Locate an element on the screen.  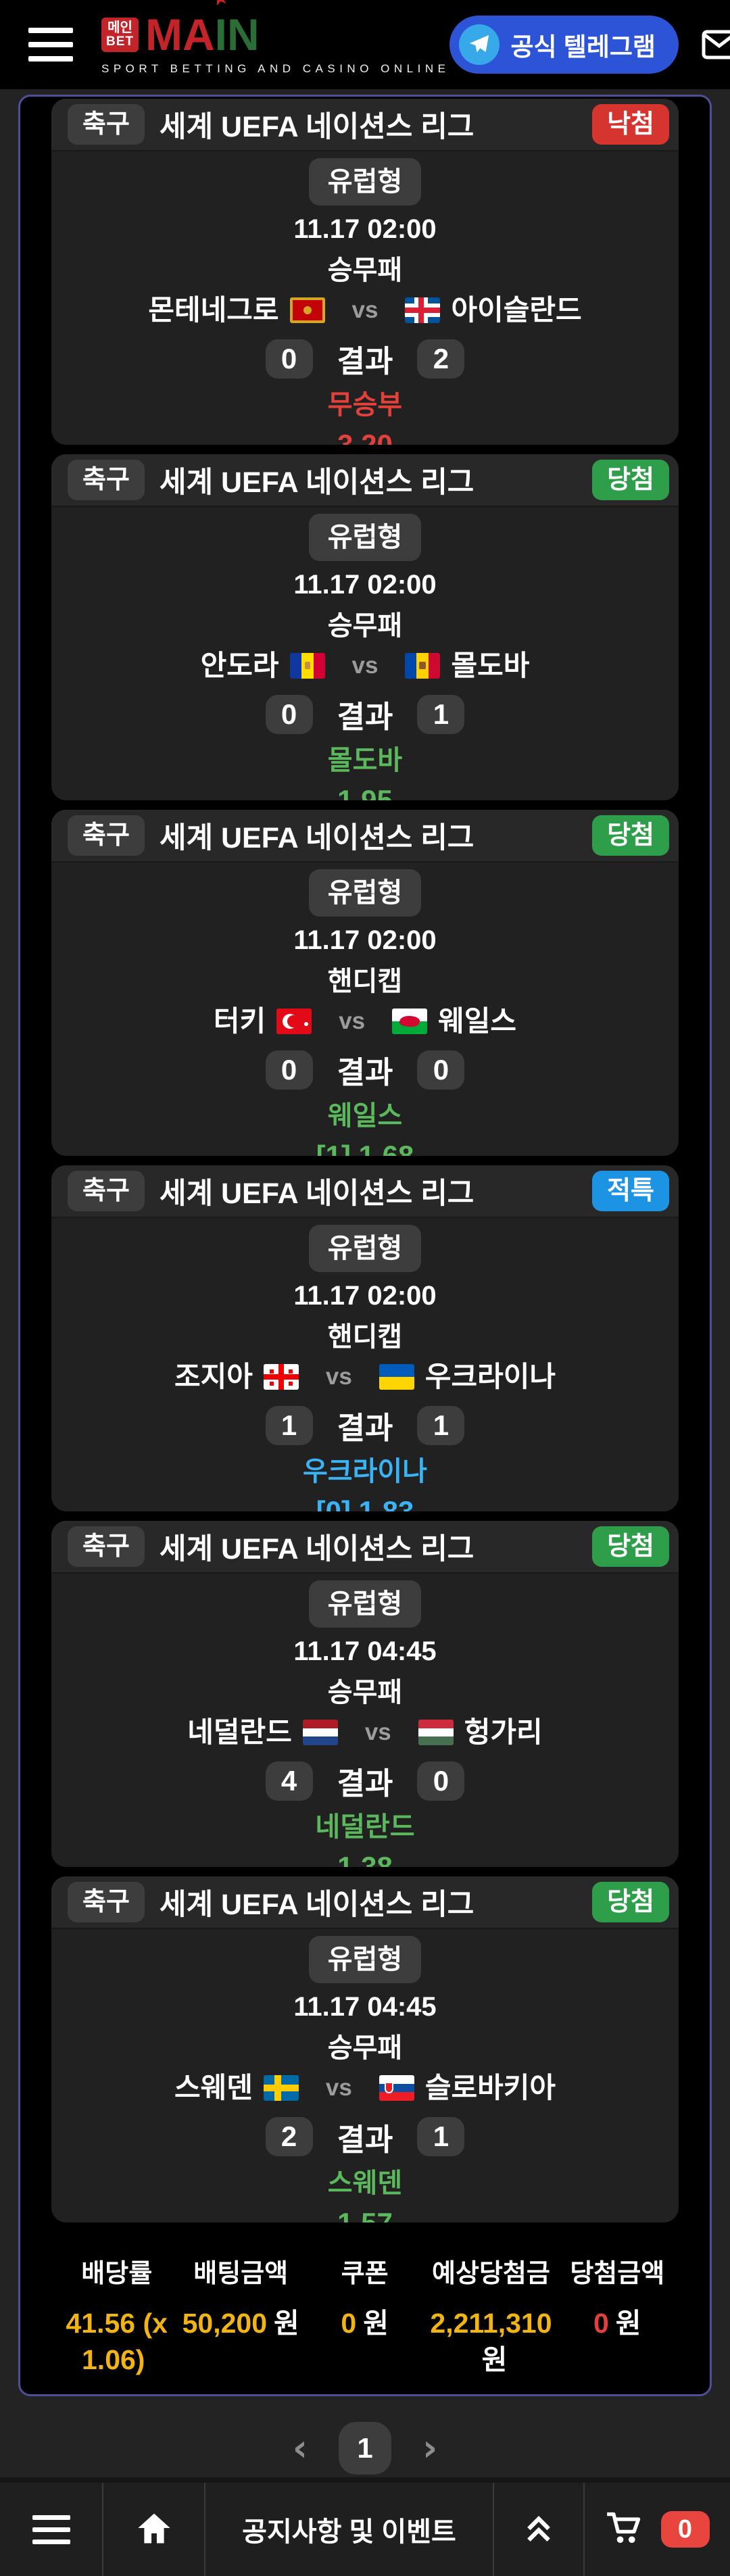
home-score: 1 is located at coordinates (289, 1425).